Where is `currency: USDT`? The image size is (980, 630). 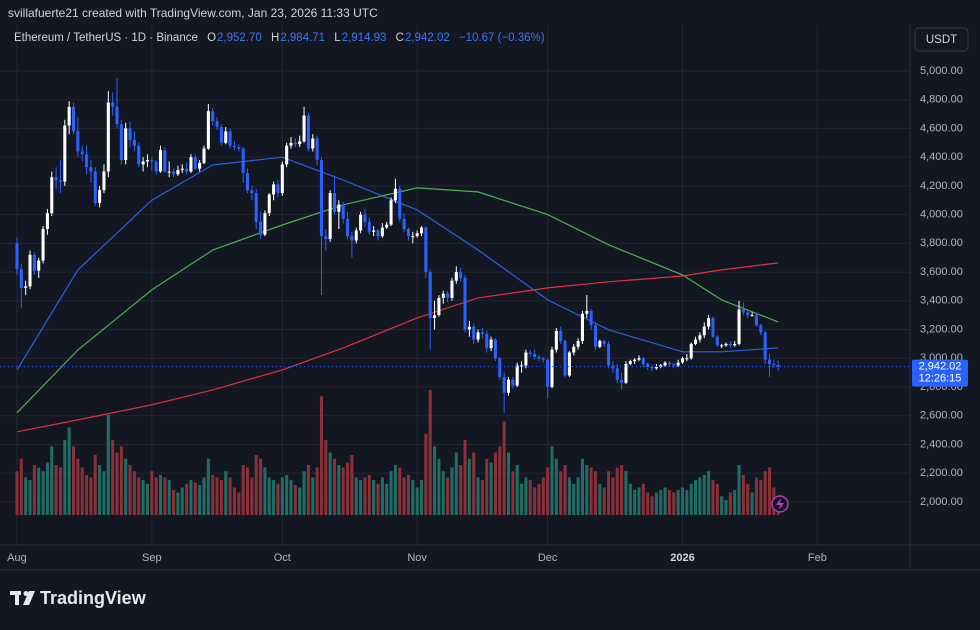
currency: USDT is located at coordinates (941, 40).